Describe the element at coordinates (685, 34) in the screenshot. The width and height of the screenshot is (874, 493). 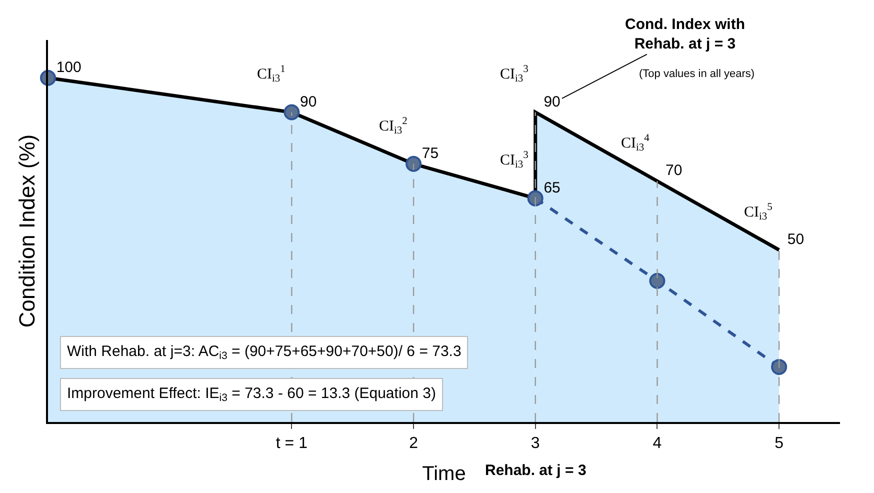
I see `annotation: Cond. Index with Rehab. at j = 3` at that location.